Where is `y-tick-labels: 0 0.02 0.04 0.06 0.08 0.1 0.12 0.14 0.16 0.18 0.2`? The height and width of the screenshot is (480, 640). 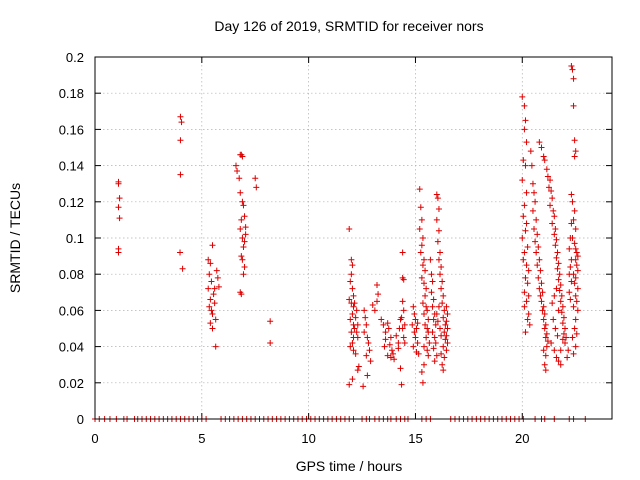 y-tick-labels: 0 0.02 0.04 0.06 0.08 0.1 0.12 0.14 0.16 0.18 0.2 is located at coordinates (71, 238).